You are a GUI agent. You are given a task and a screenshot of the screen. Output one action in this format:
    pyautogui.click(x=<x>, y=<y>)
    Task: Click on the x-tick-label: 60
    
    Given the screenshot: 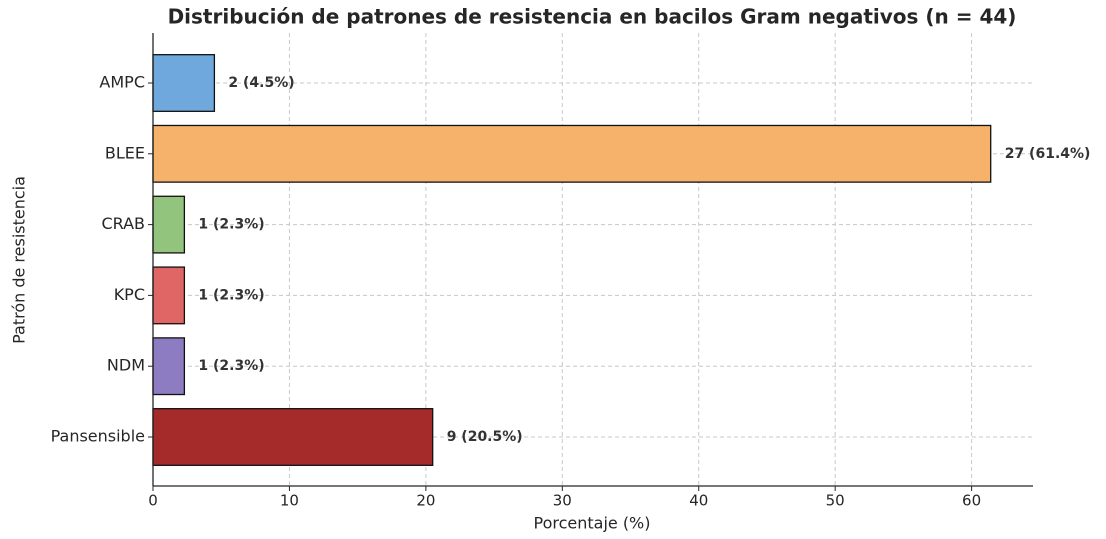 What is the action you would take?
    pyautogui.click(x=971, y=501)
    